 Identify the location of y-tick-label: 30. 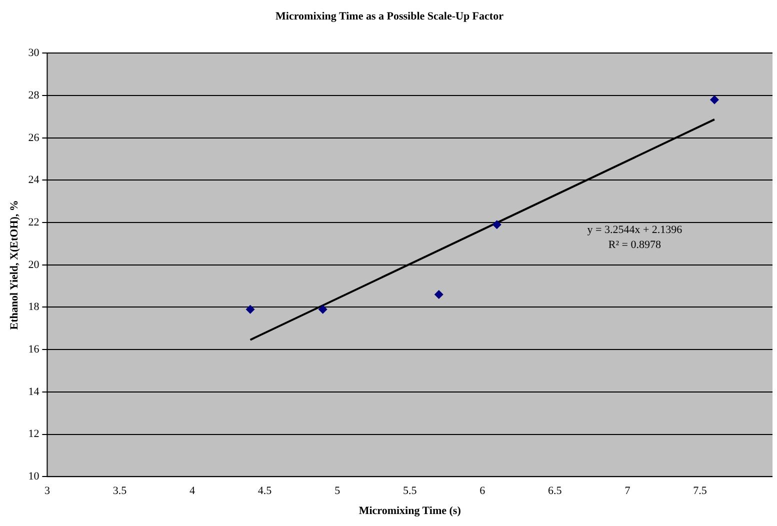
(34, 53).